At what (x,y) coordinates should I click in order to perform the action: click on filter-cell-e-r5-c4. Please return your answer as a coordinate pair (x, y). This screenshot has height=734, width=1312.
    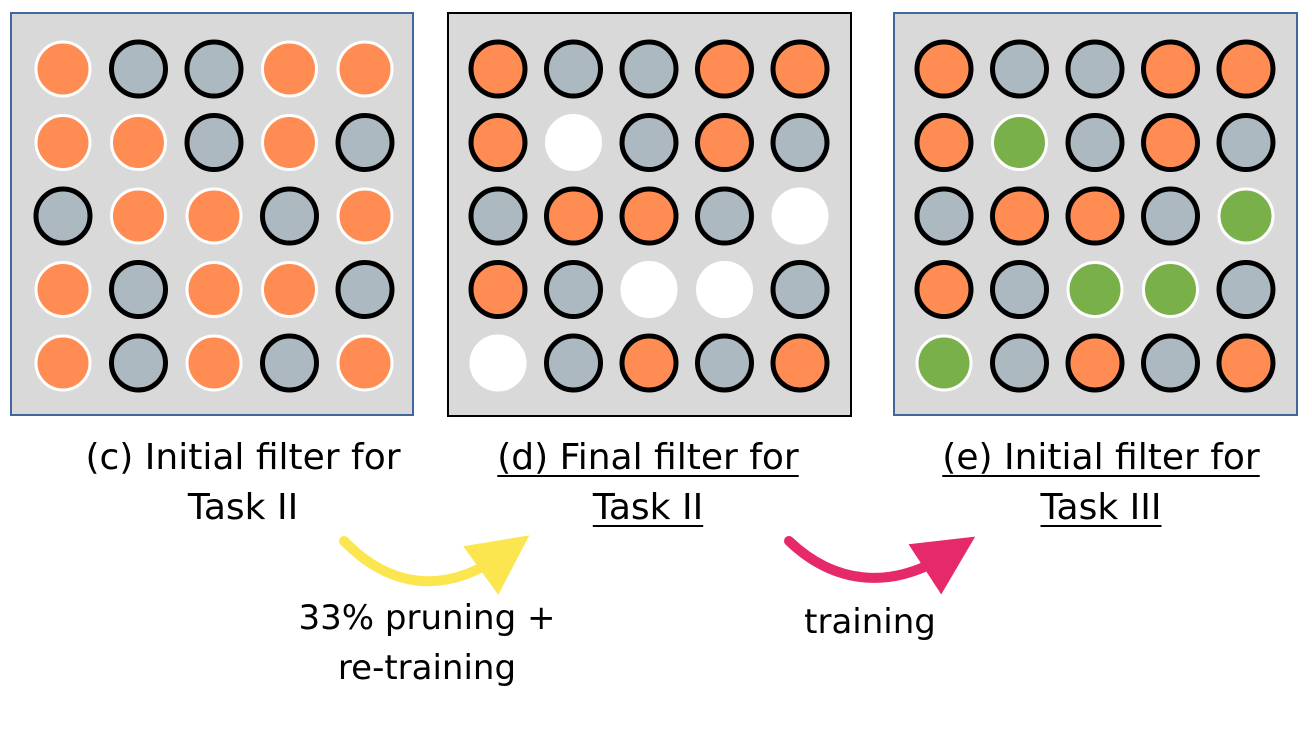
    Looking at the image, I should click on (1170, 363).